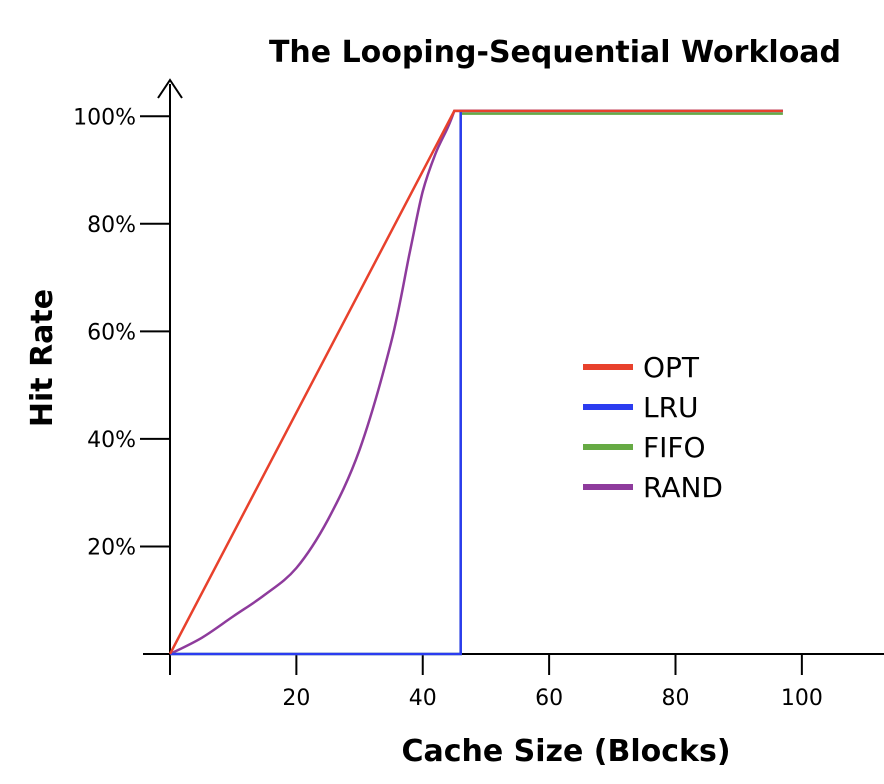 The height and width of the screenshot is (784, 884). What do you see at coordinates (683, 487) in the screenshot?
I see `legend-label-rand: RAND` at bounding box center [683, 487].